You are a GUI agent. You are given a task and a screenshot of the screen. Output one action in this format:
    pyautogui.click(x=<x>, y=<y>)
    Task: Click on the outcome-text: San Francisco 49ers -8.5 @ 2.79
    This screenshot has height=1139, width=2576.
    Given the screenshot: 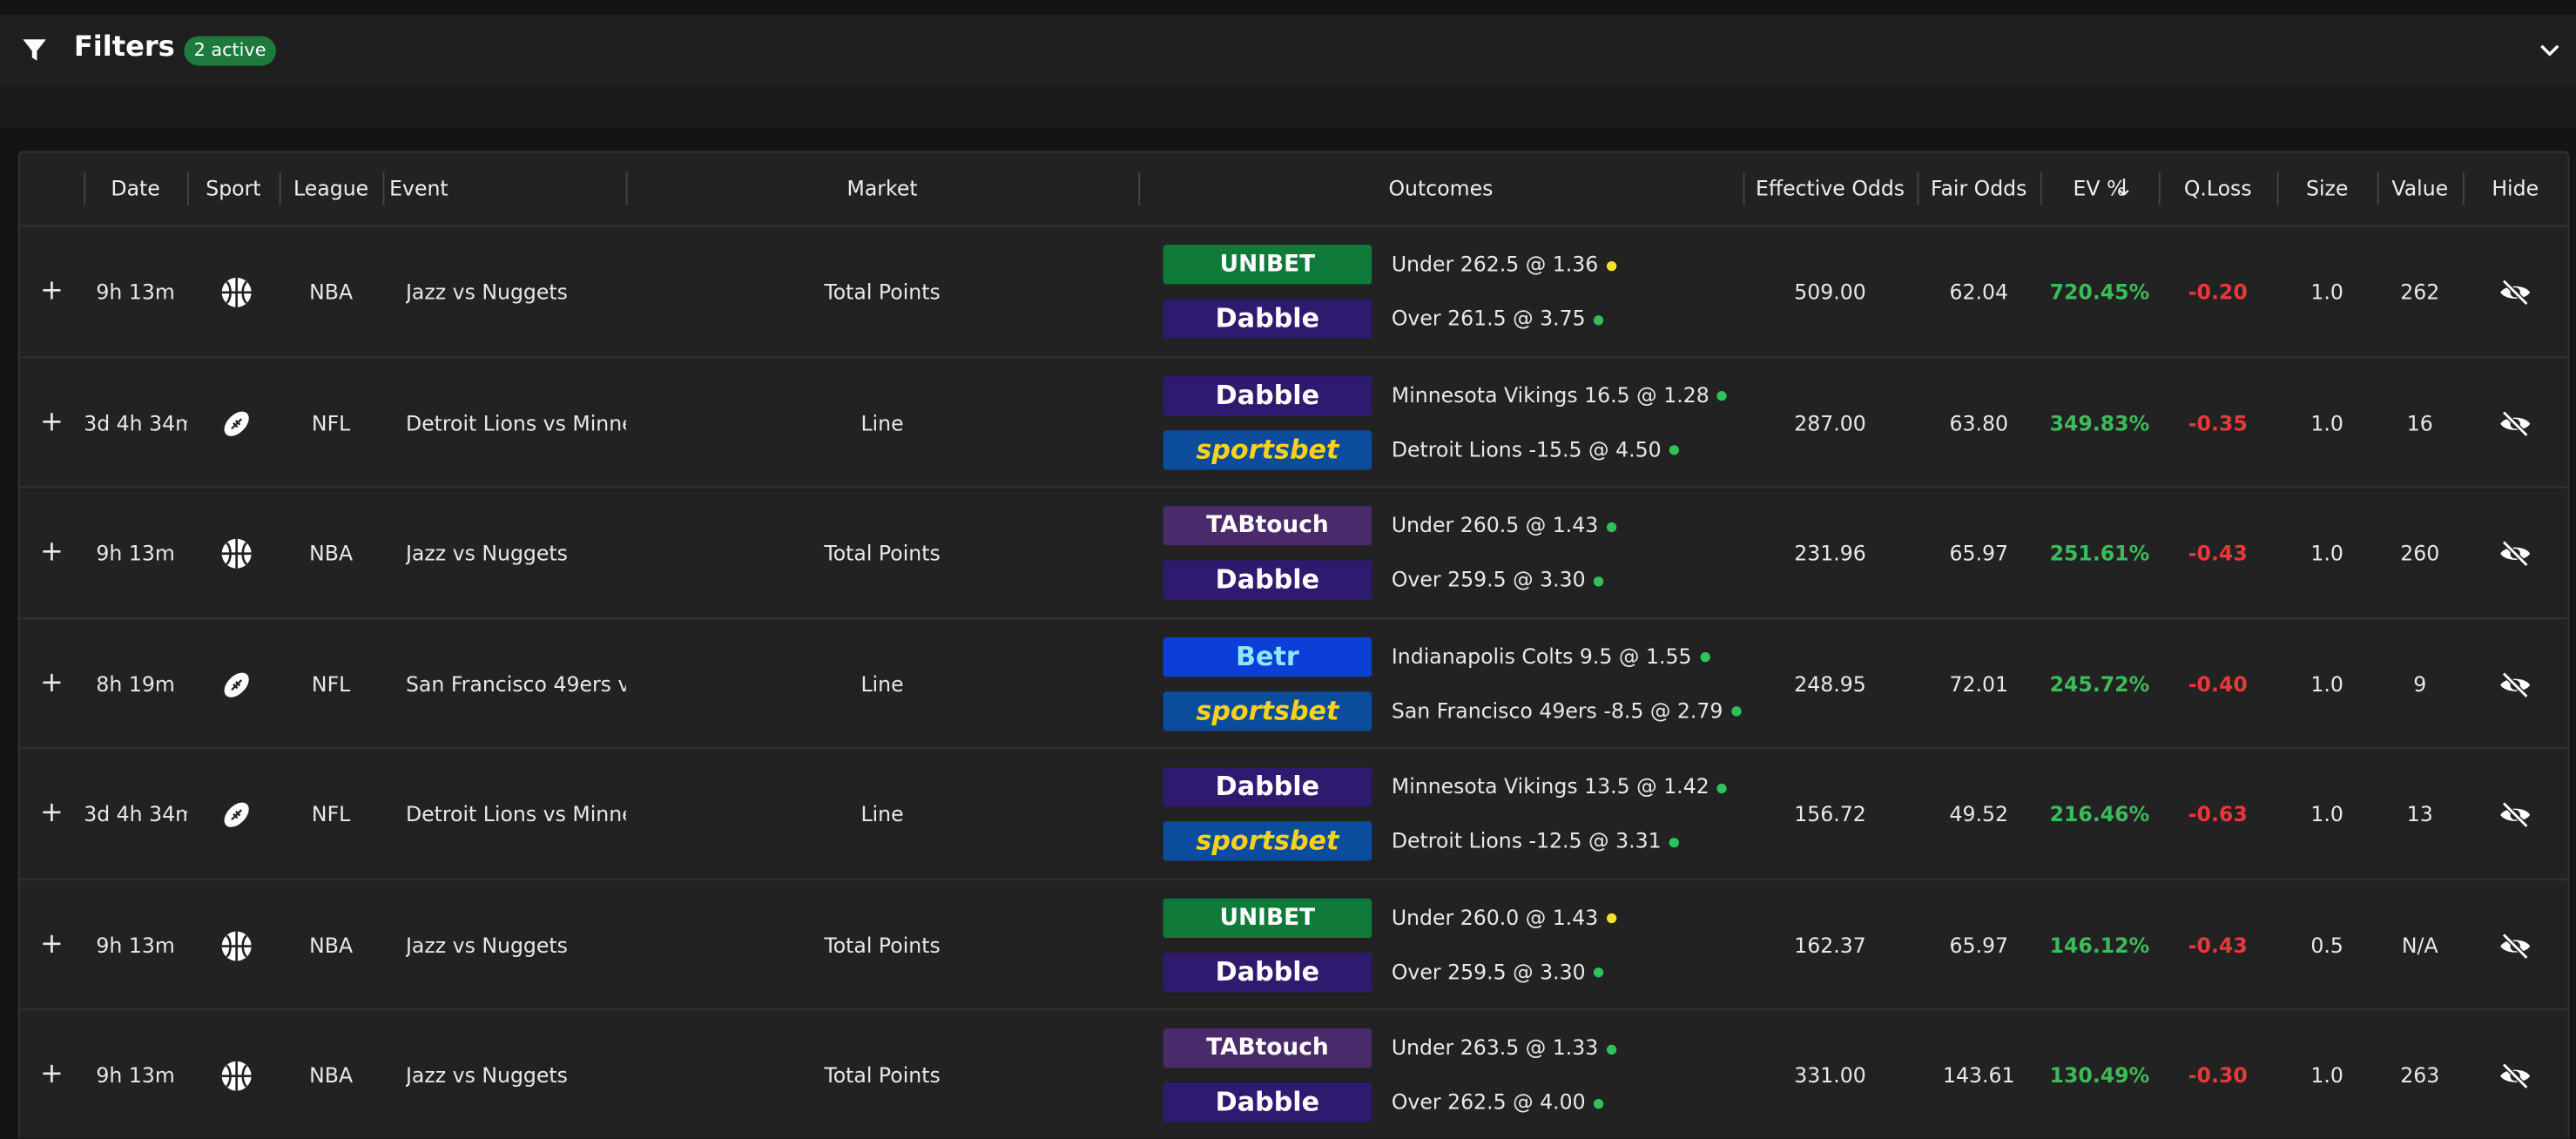 What is the action you would take?
    pyautogui.click(x=1557, y=710)
    